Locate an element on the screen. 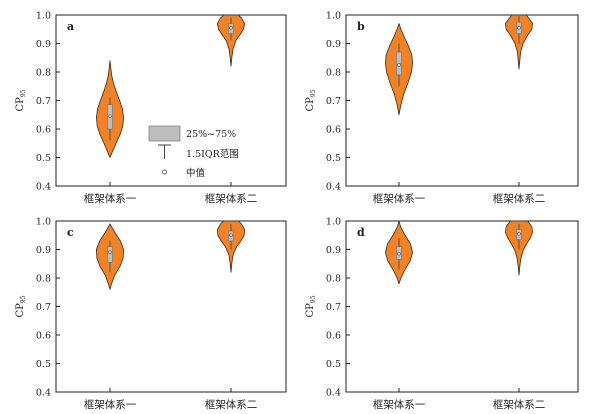 Image resolution: width=592 pixels, height=414 pixels. iqr-box is located at coordinates (110, 254).